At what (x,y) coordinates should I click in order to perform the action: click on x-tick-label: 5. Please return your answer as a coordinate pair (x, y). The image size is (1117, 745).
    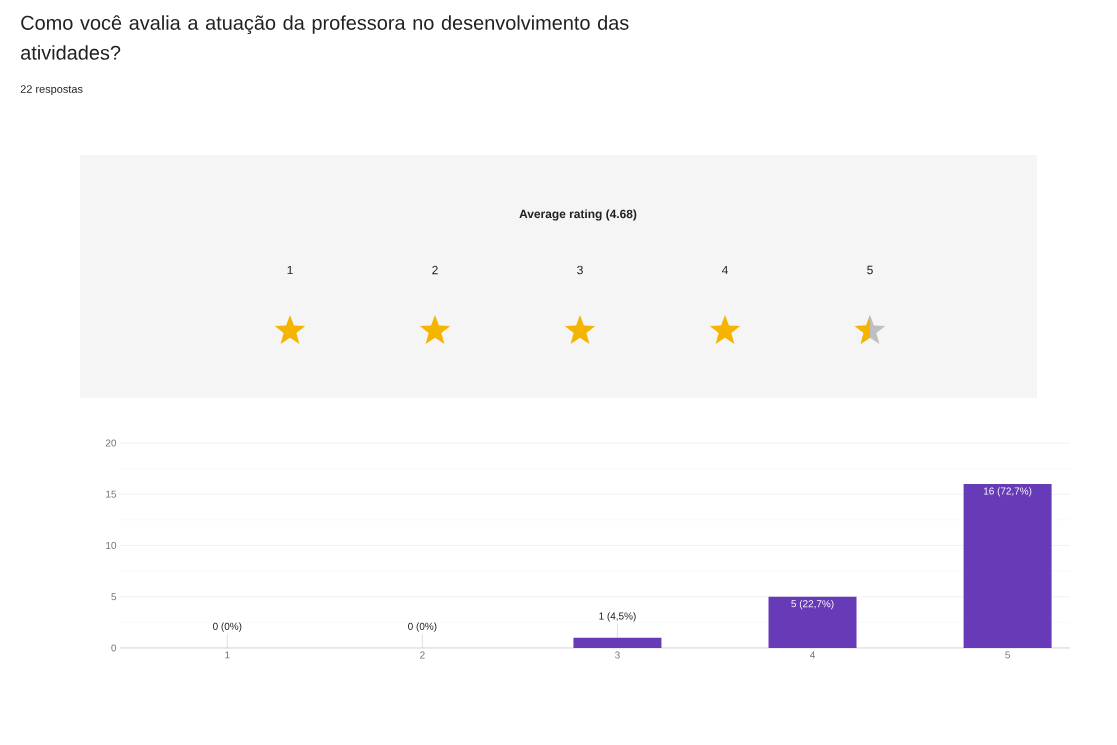
    Looking at the image, I should click on (1007, 655).